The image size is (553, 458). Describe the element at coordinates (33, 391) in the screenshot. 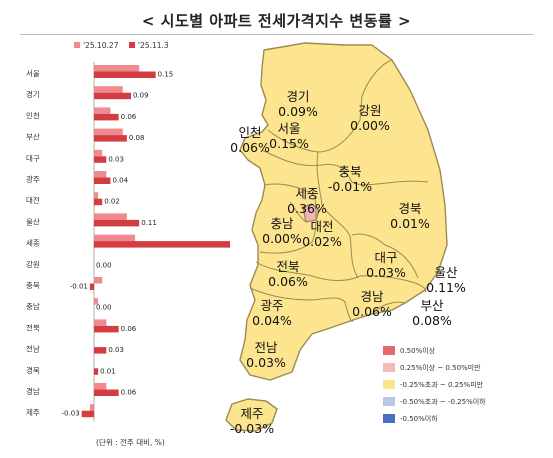

I see `category-label: 경남` at that location.